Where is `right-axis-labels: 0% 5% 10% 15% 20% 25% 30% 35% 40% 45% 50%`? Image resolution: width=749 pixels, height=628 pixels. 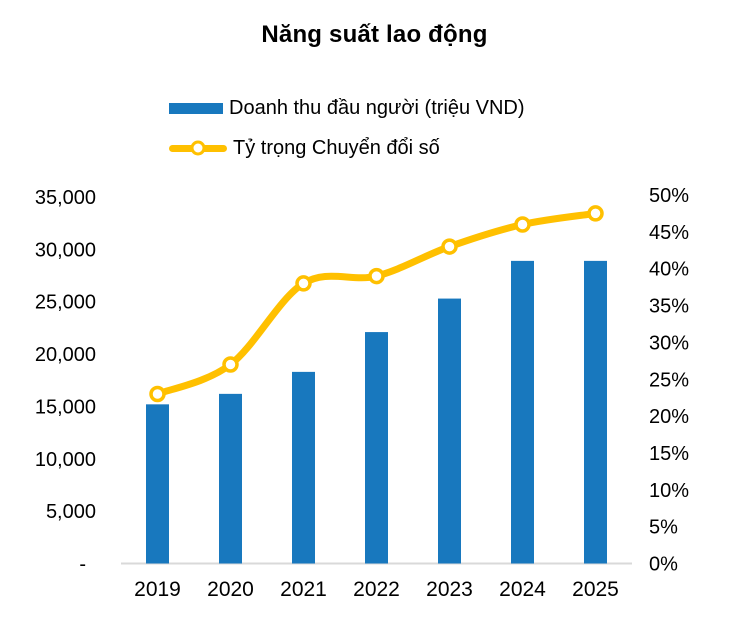 right-axis-labels: 0% 5% 10% 15% 20% 25% 30% 35% 40% 45% 50% is located at coordinates (669, 380).